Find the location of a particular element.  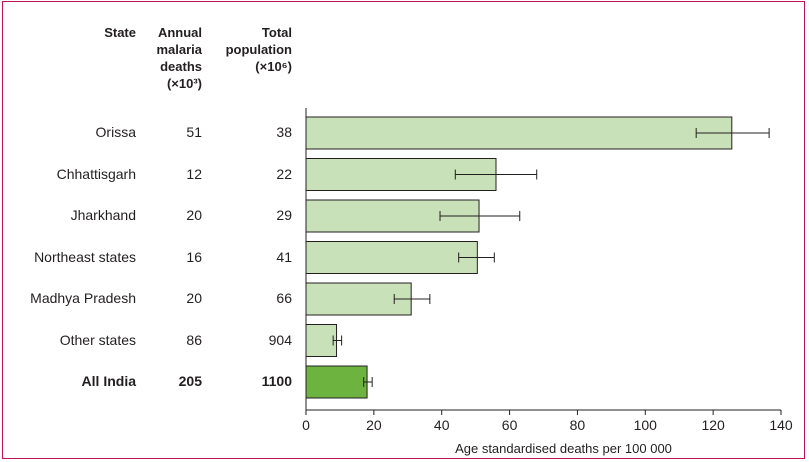

header-population-line-2: population is located at coordinates (258, 49).